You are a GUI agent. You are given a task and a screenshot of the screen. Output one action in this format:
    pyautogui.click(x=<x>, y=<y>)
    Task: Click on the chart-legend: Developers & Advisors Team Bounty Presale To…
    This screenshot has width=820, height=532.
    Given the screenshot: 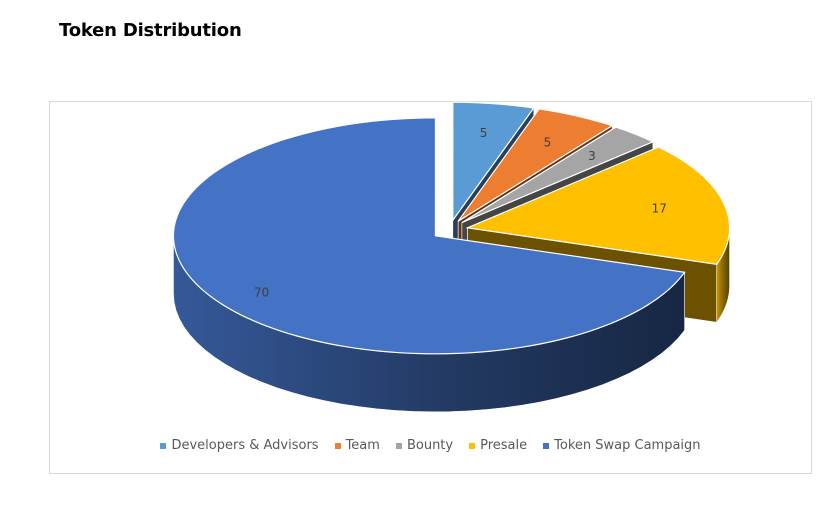 What is the action you would take?
    pyautogui.click(x=430, y=445)
    